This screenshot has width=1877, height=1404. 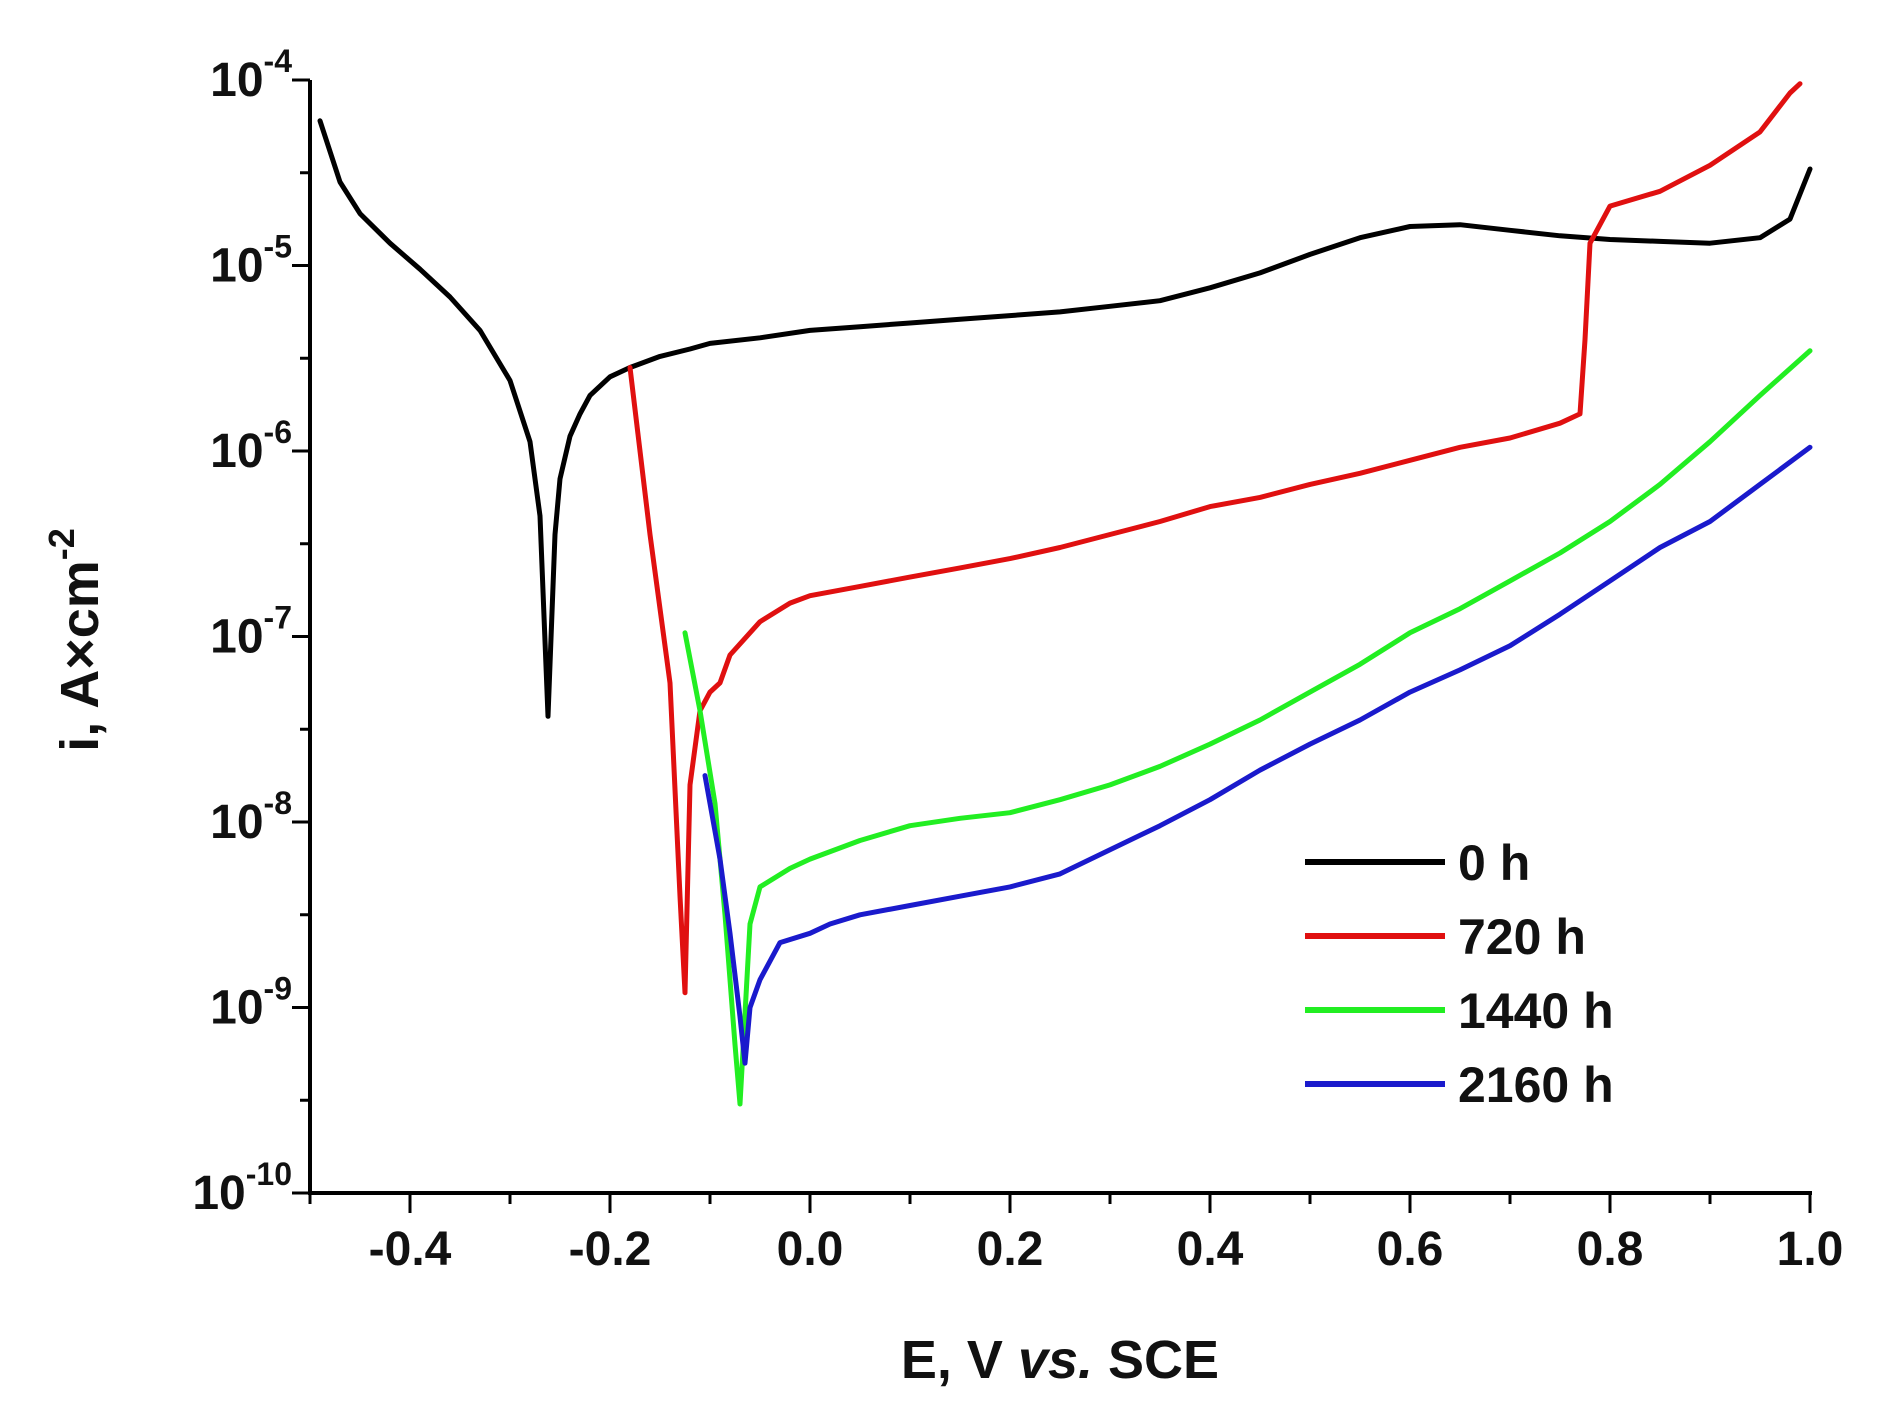 What do you see at coordinates (1610, 1249) in the screenshot?
I see `x-tick-label: 0.8` at bounding box center [1610, 1249].